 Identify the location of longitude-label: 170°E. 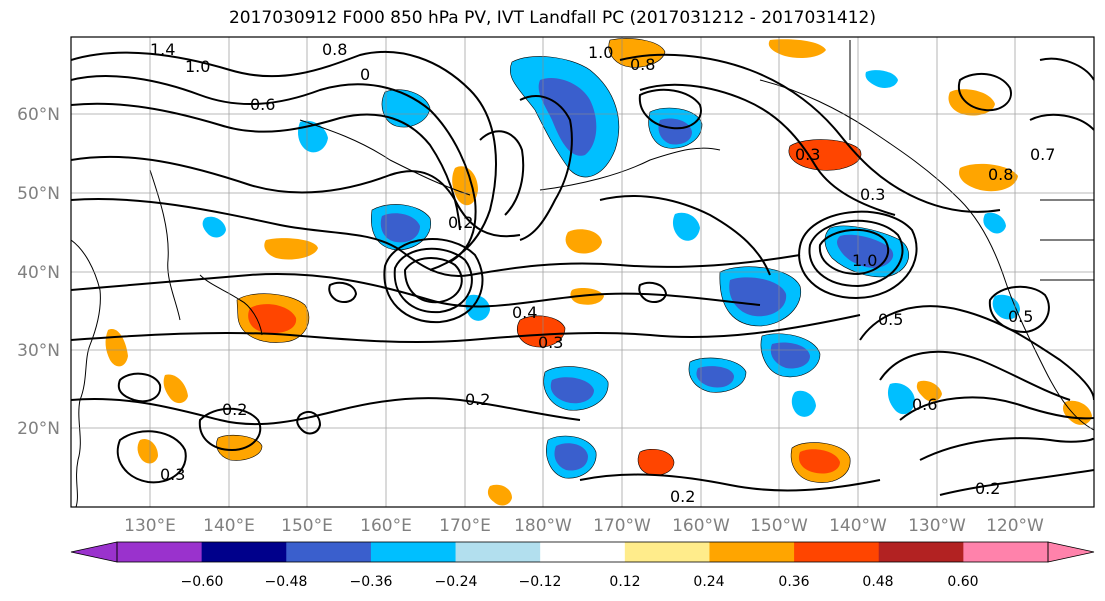
(465, 526).